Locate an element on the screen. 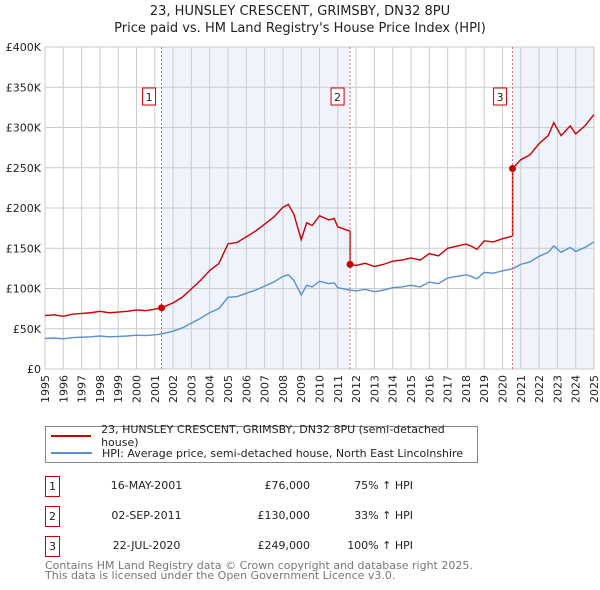  y-tick-label: £250K is located at coordinates (24, 168).